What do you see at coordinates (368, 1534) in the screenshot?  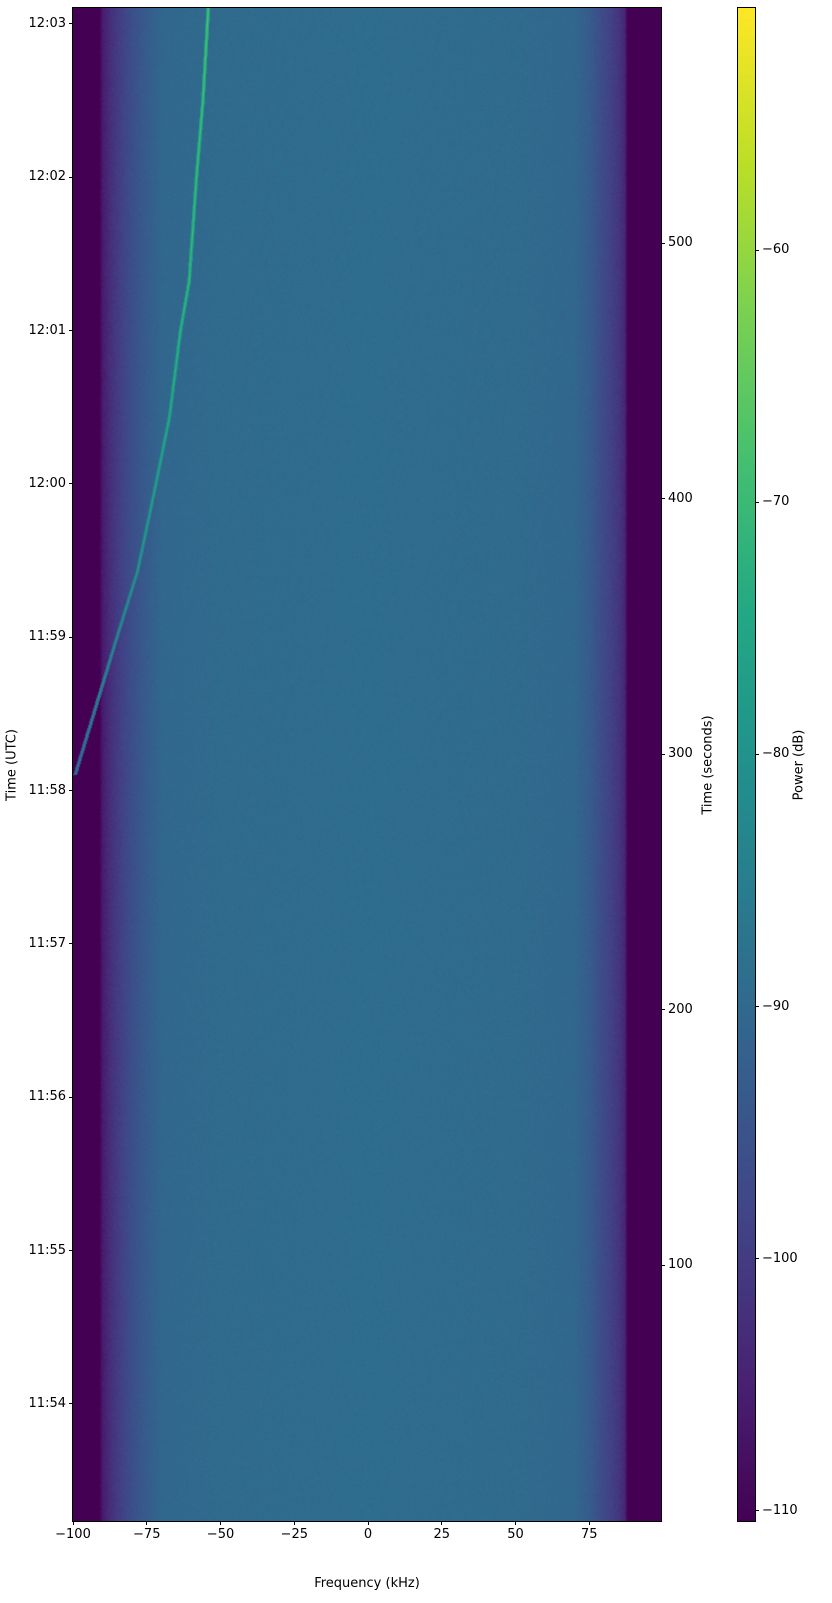 I see `x-tick-label: 0` at bounding box center [368, 1534].